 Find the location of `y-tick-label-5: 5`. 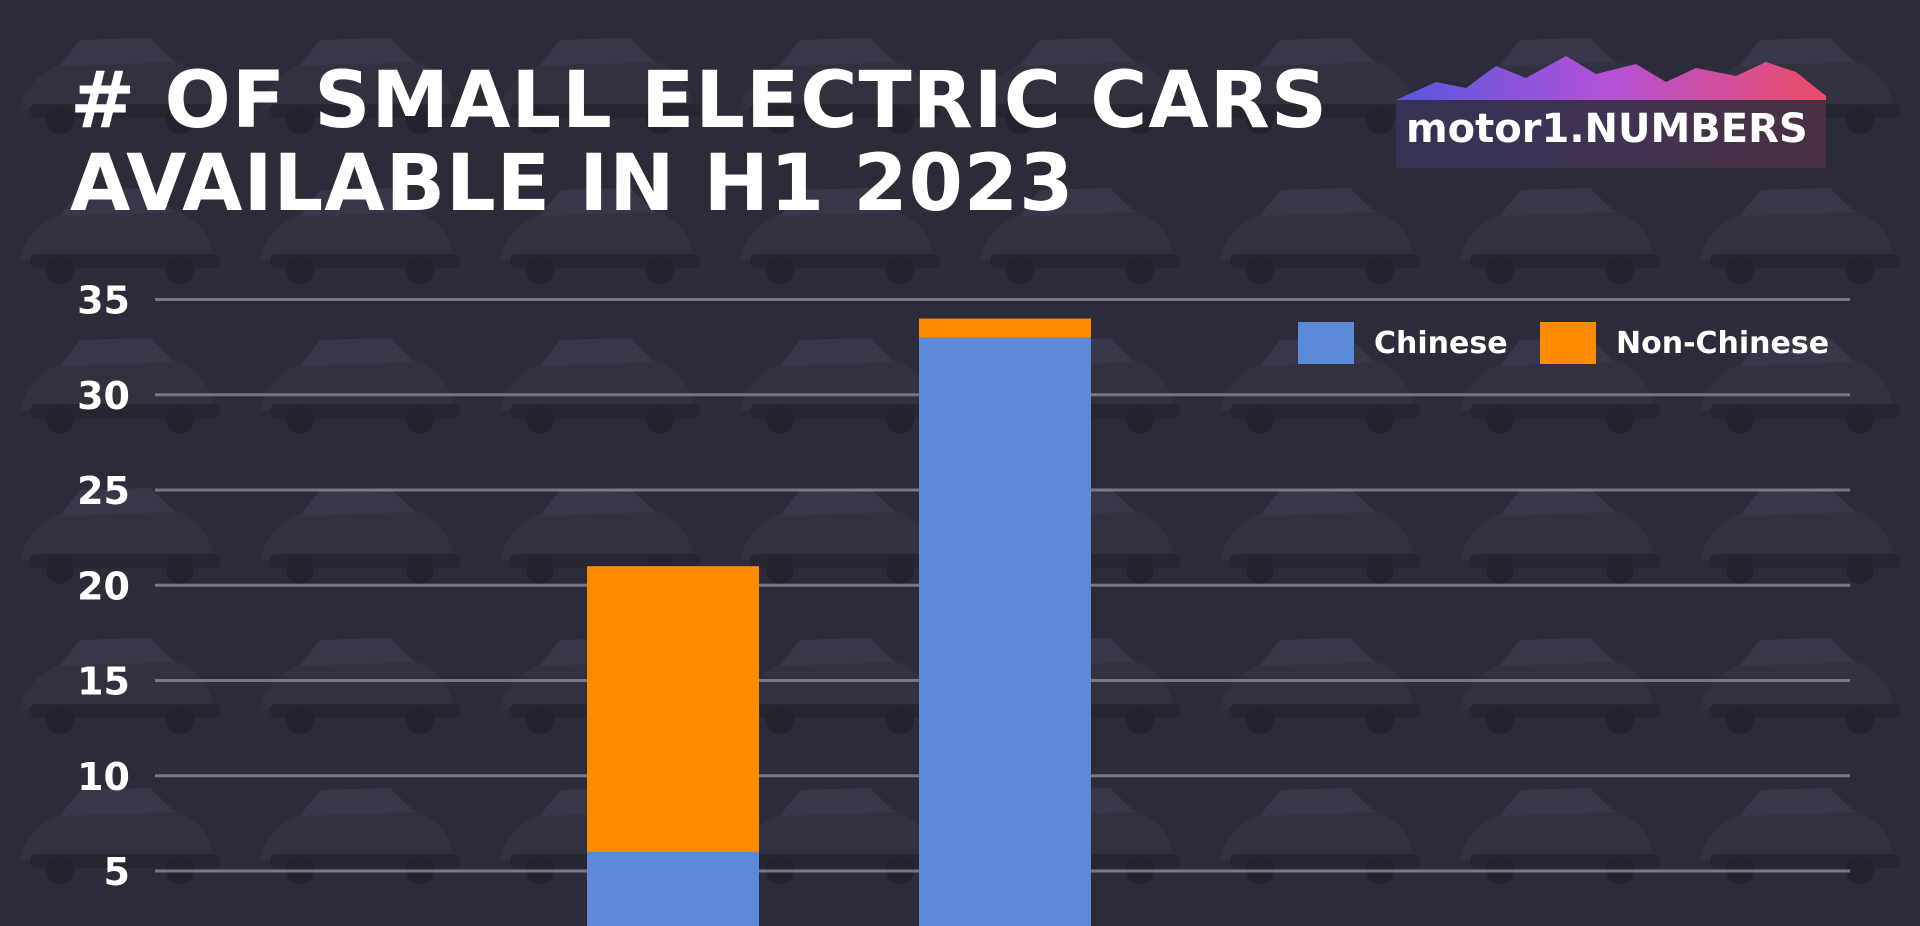

y-tick-label-5: 5 is located at coordinates (117, 872).